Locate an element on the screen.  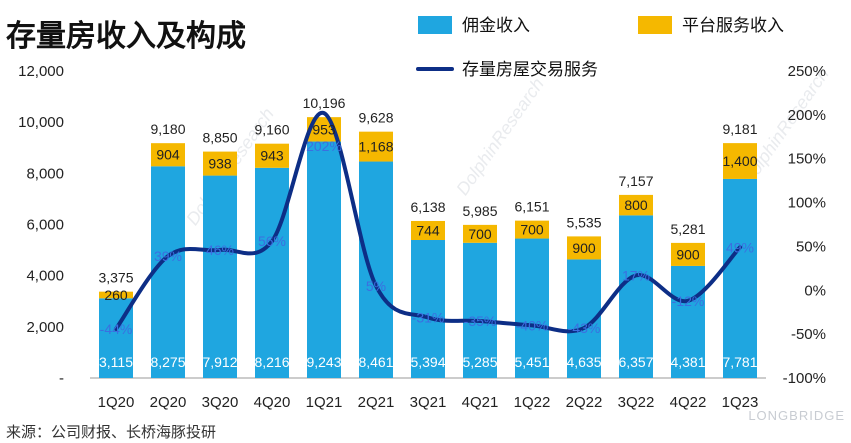
data-label-pct: 39% is located at coordinates (168, 256).